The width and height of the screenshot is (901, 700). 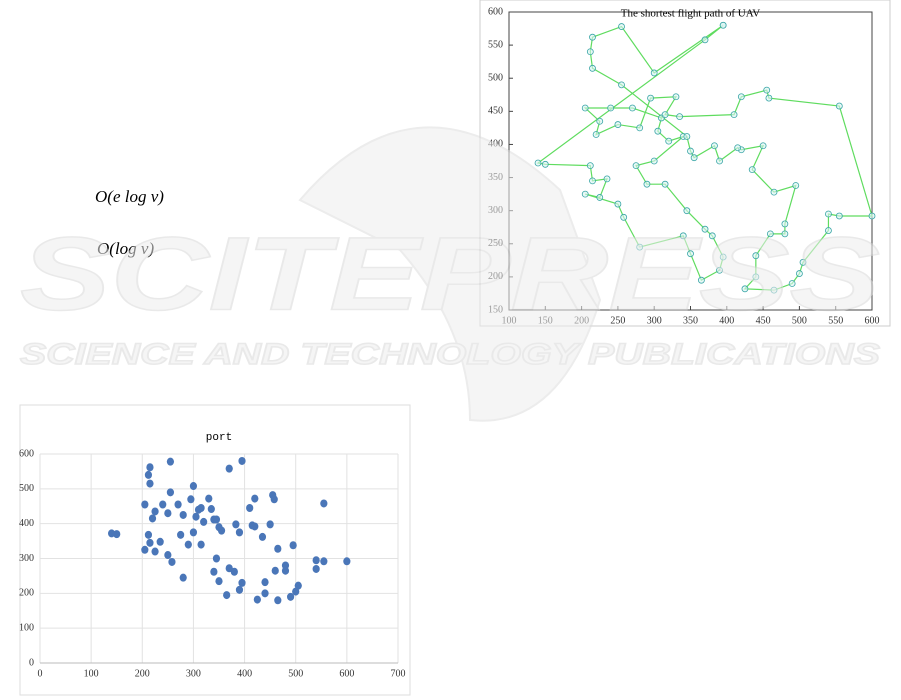 I want to click on y-tick-label: 600, so click(x=495, y=11).